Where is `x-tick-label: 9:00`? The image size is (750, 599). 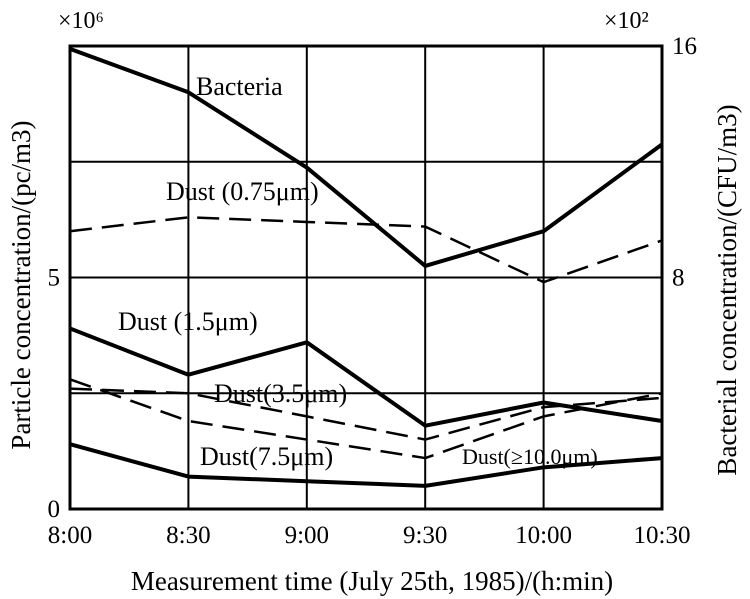 x-tick-label: 9:00 is located at coordinates (307, 535).